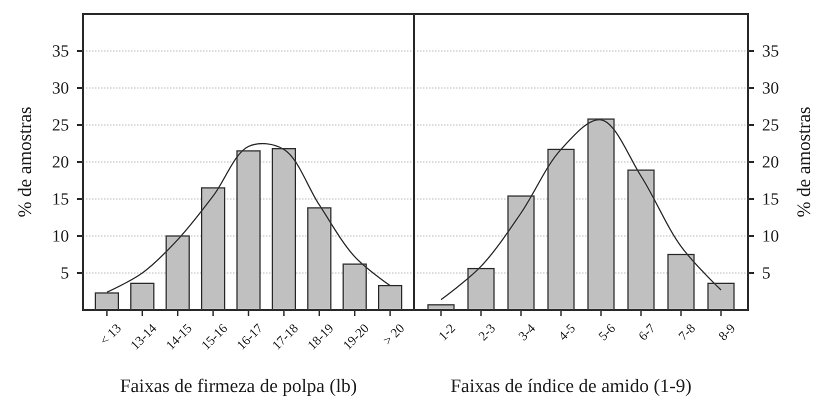  What do you see at coordinates (770, 124) in the screenshot?
I see `y2-tick-label: 25` at bounding box center [770, 124].